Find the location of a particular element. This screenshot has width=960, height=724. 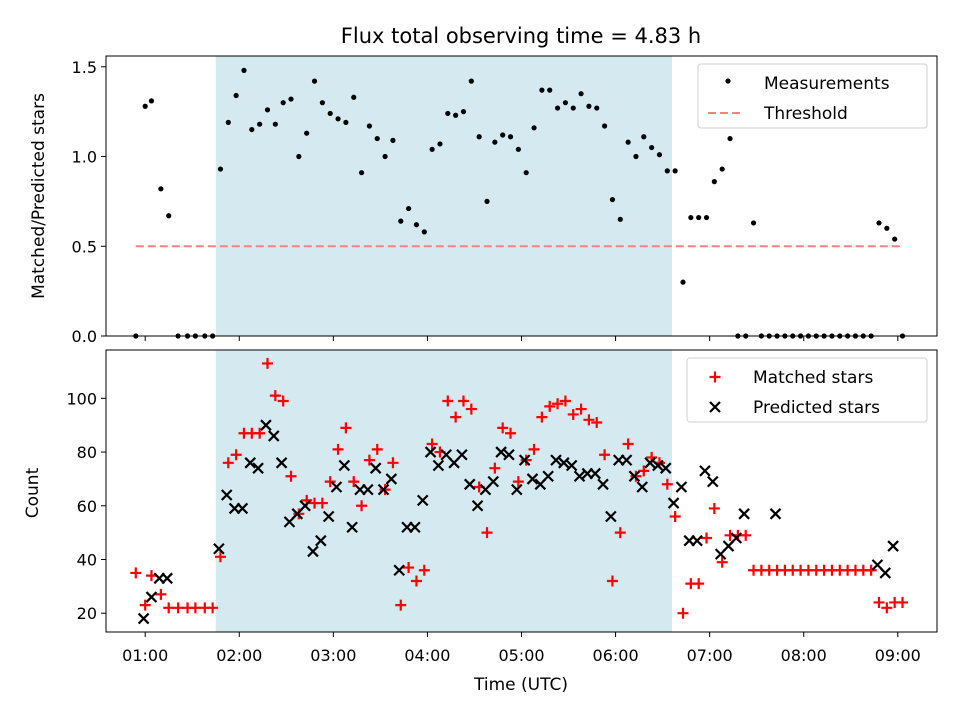

bottom-y-tick-label: 40 is located at coordinates (87, 559).